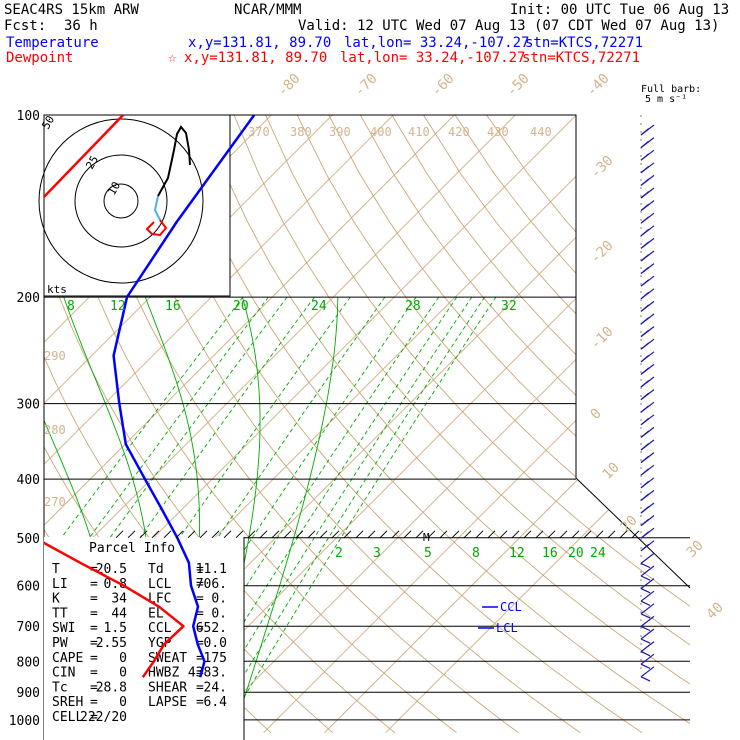  Describe the element at coordinates (215, 658) in the screenshot. I see `parcel-info-value: 175` at that location.